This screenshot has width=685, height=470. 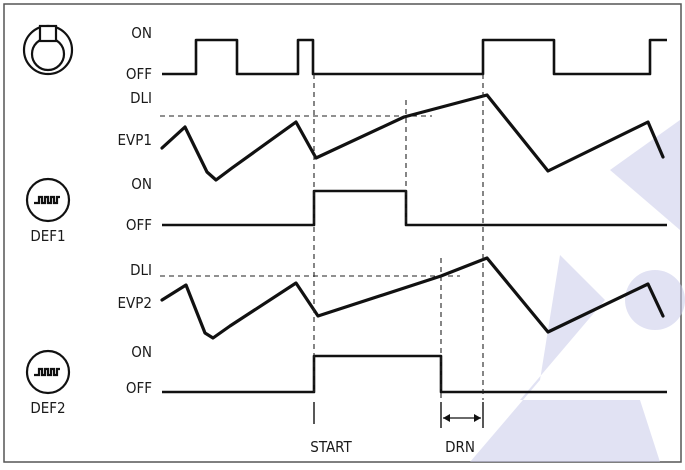 I want to click on def1-name-label: DEF1, so click(x=47, y=236).